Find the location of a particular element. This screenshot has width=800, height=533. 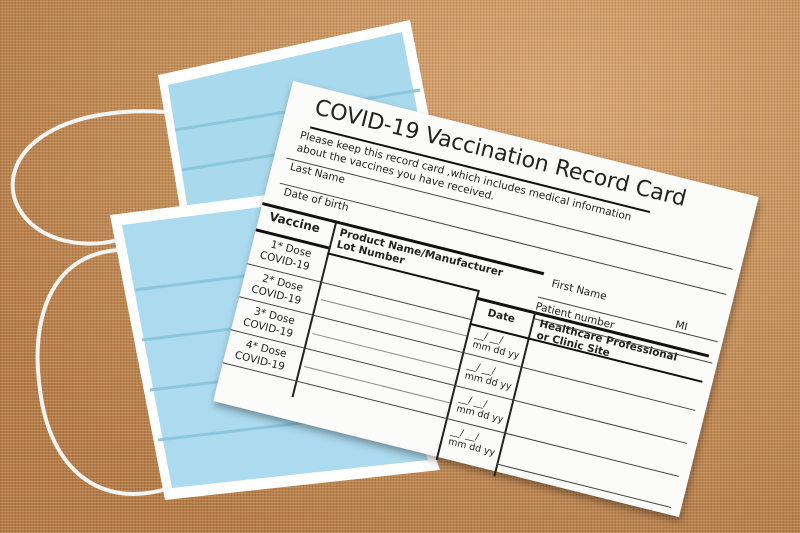

col-date: Date is located at coordinates (501, 316).